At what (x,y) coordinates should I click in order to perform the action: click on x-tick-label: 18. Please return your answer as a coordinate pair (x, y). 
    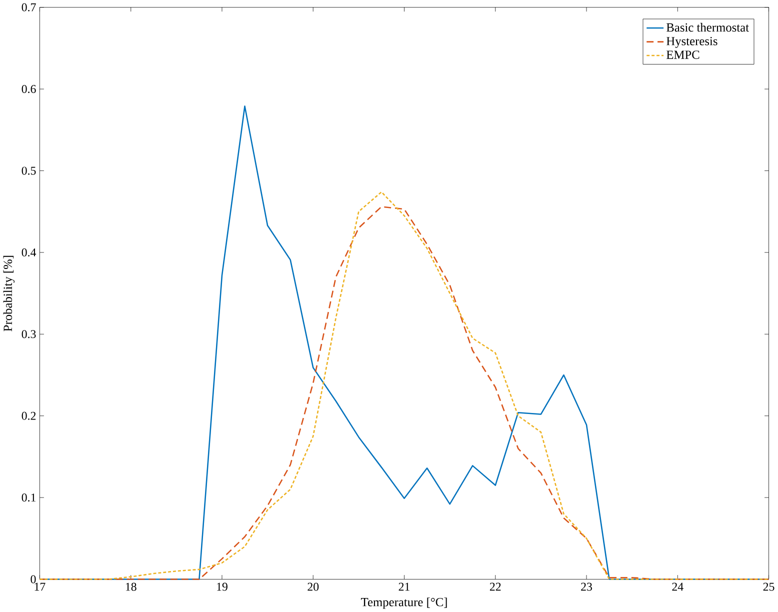
    Looking at the image, I should click on (131, 586).